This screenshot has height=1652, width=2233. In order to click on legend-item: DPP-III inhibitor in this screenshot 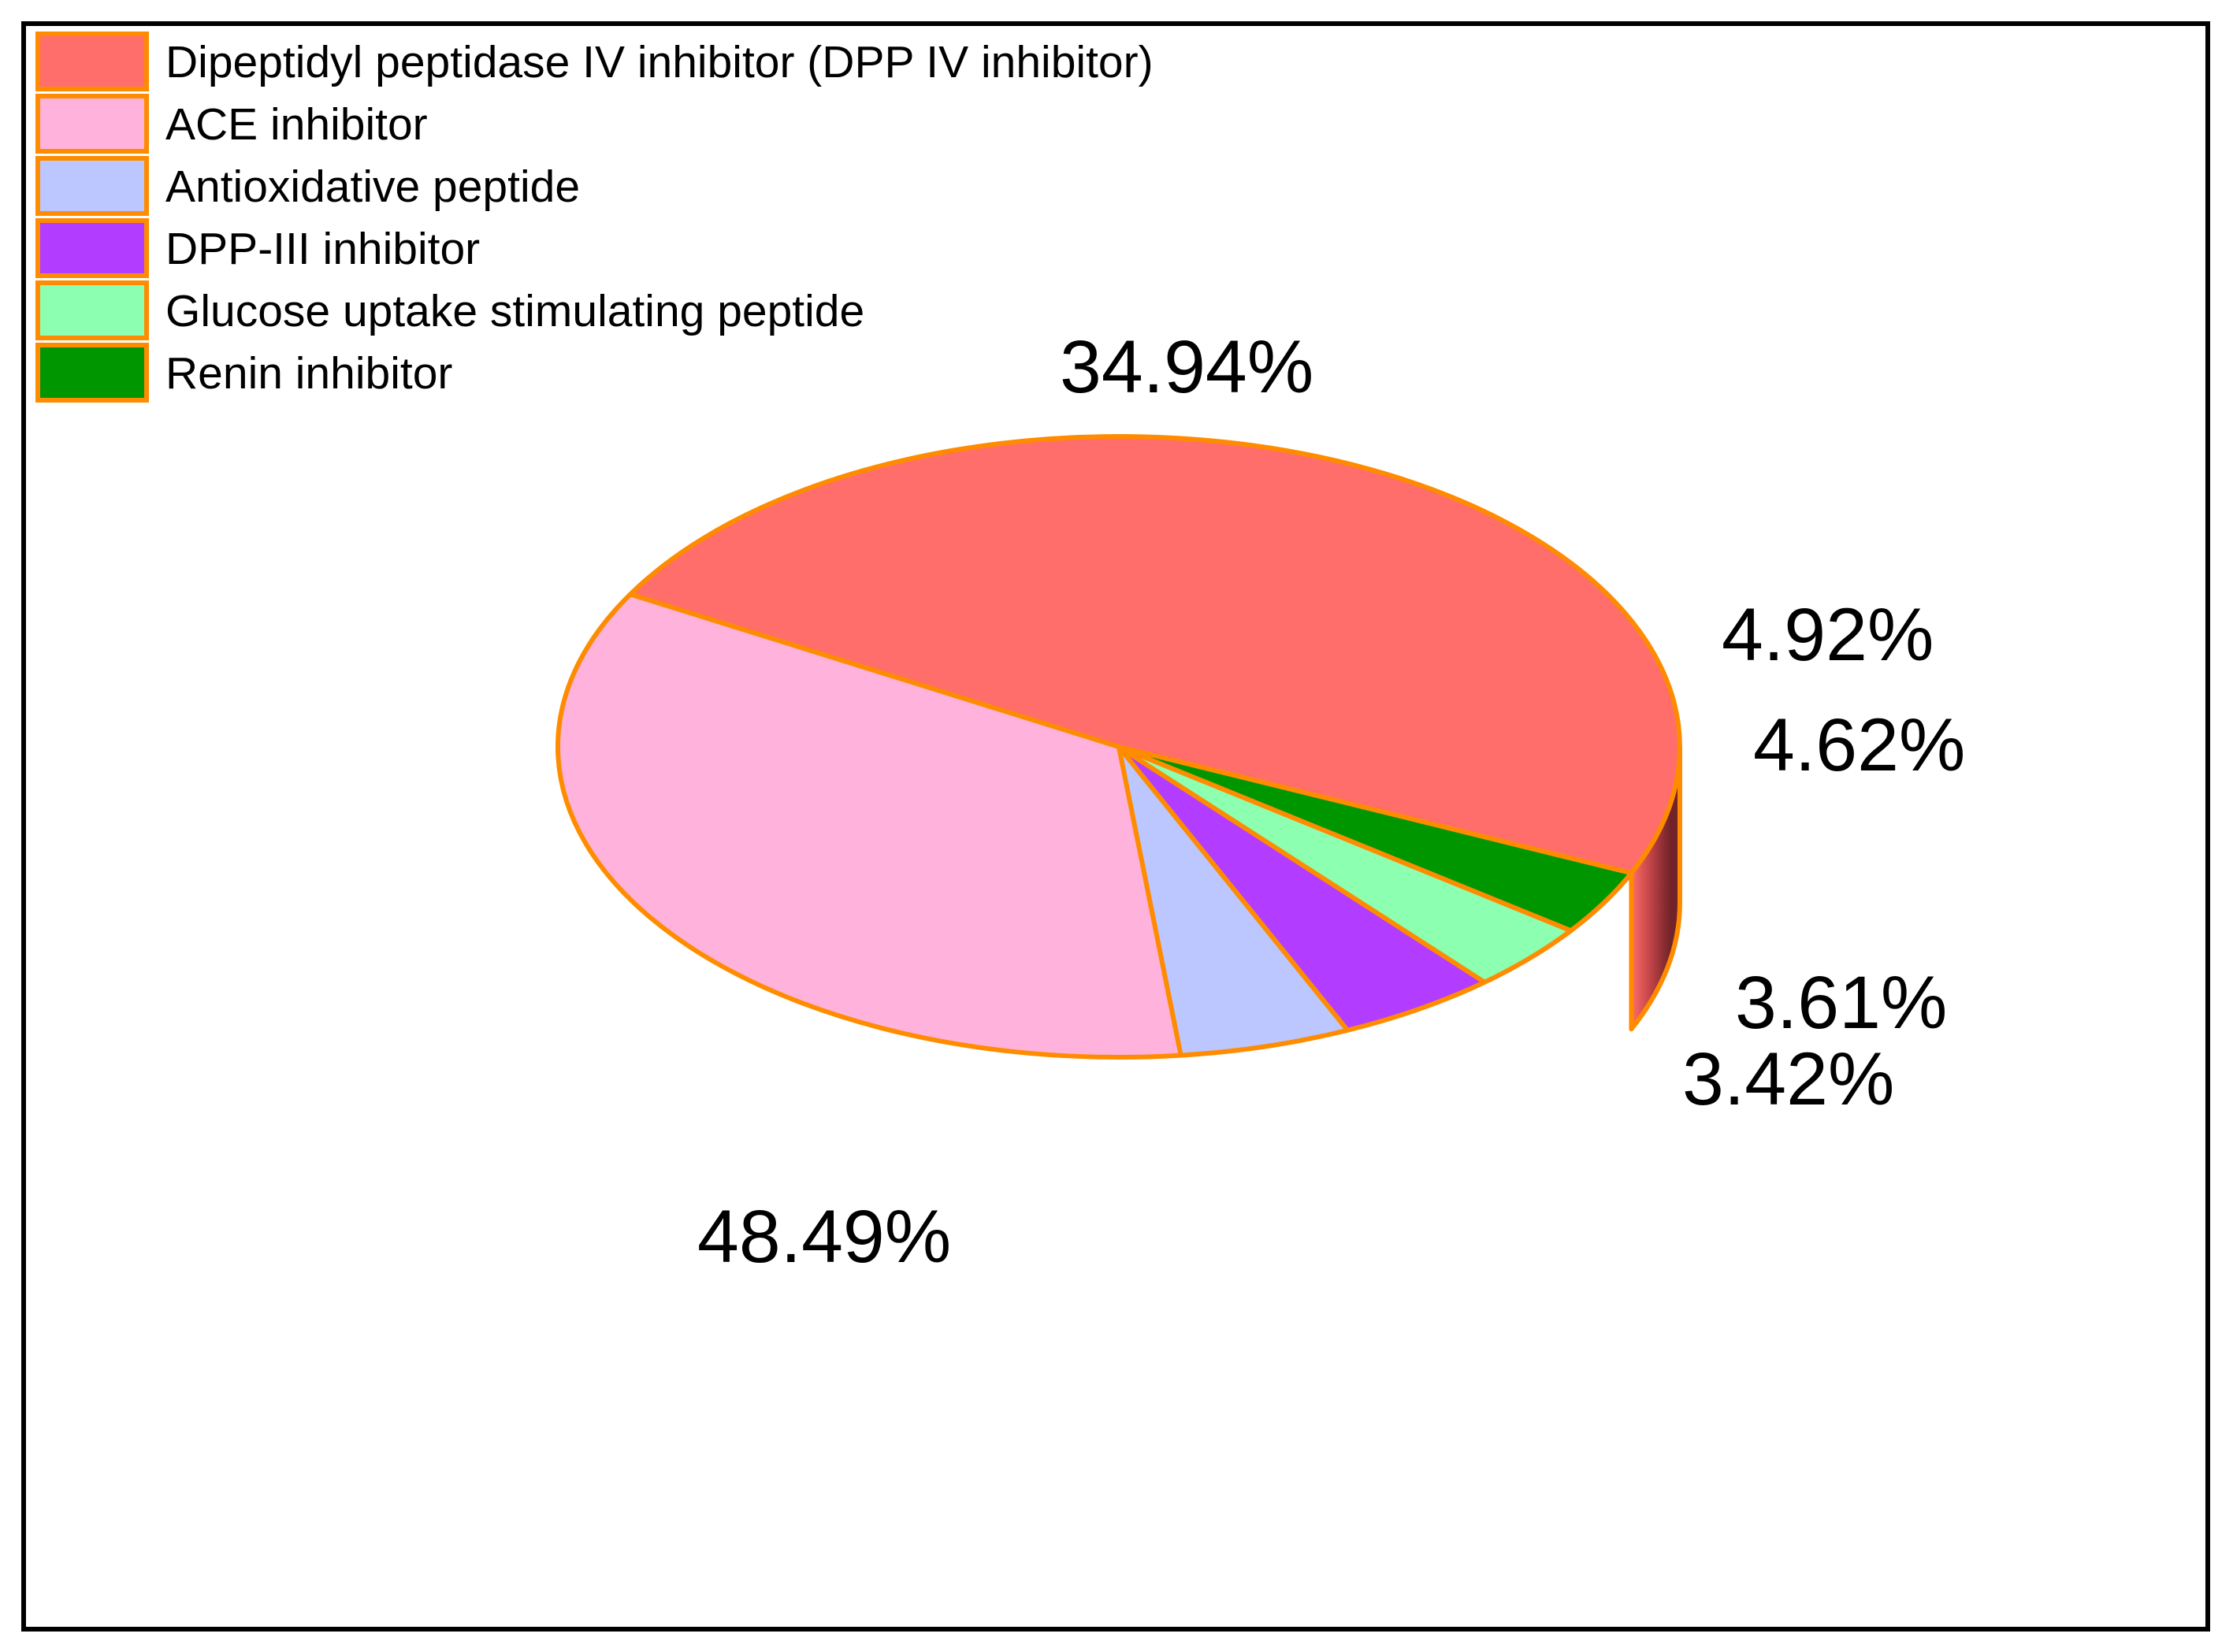, I will do `click(257, 248)`.